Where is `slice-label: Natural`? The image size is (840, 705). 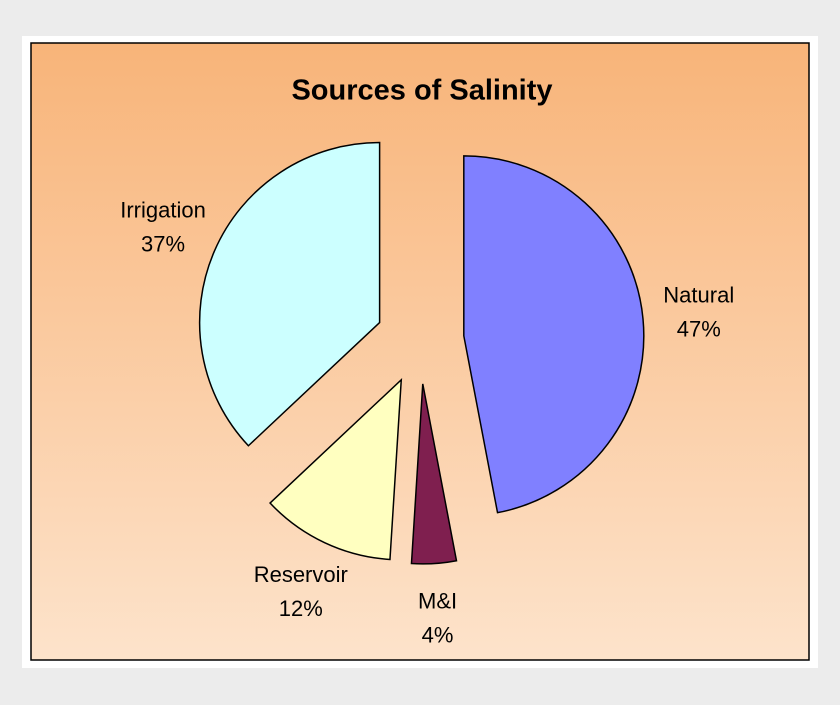 slice-label: Natural is located at coordinates (698, 294).